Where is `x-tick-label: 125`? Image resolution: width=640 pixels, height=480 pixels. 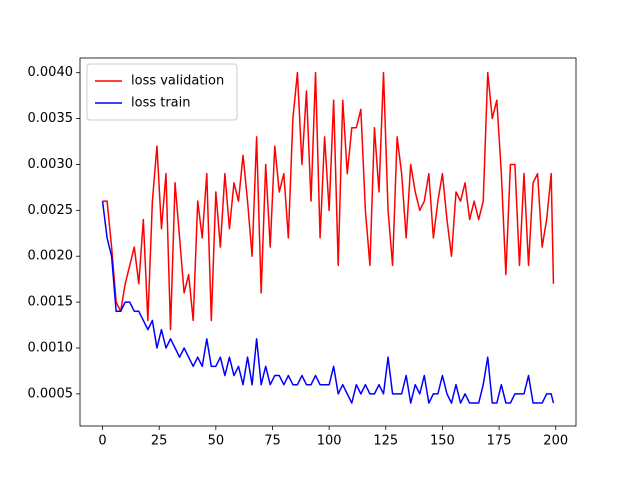 x-tick-label: 125 is located at coordinates (385, 441).